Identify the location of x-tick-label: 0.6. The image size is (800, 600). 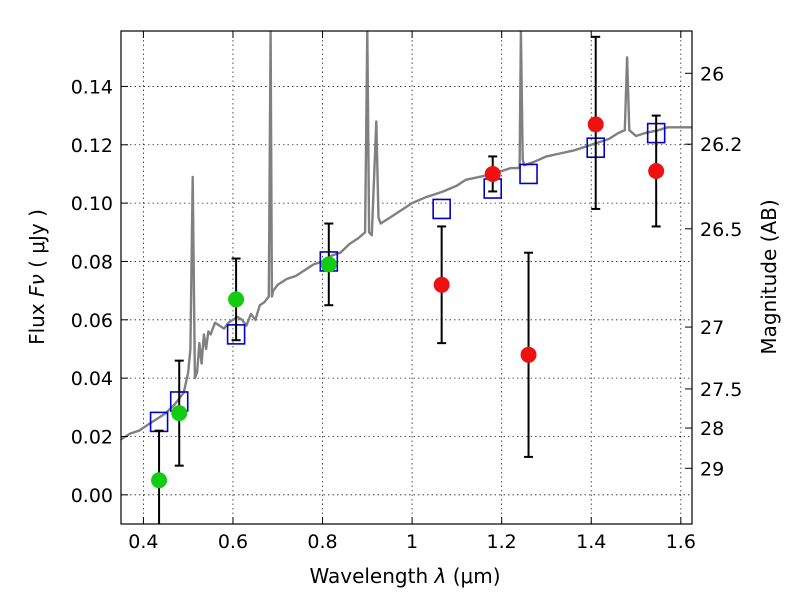
(233, 542).